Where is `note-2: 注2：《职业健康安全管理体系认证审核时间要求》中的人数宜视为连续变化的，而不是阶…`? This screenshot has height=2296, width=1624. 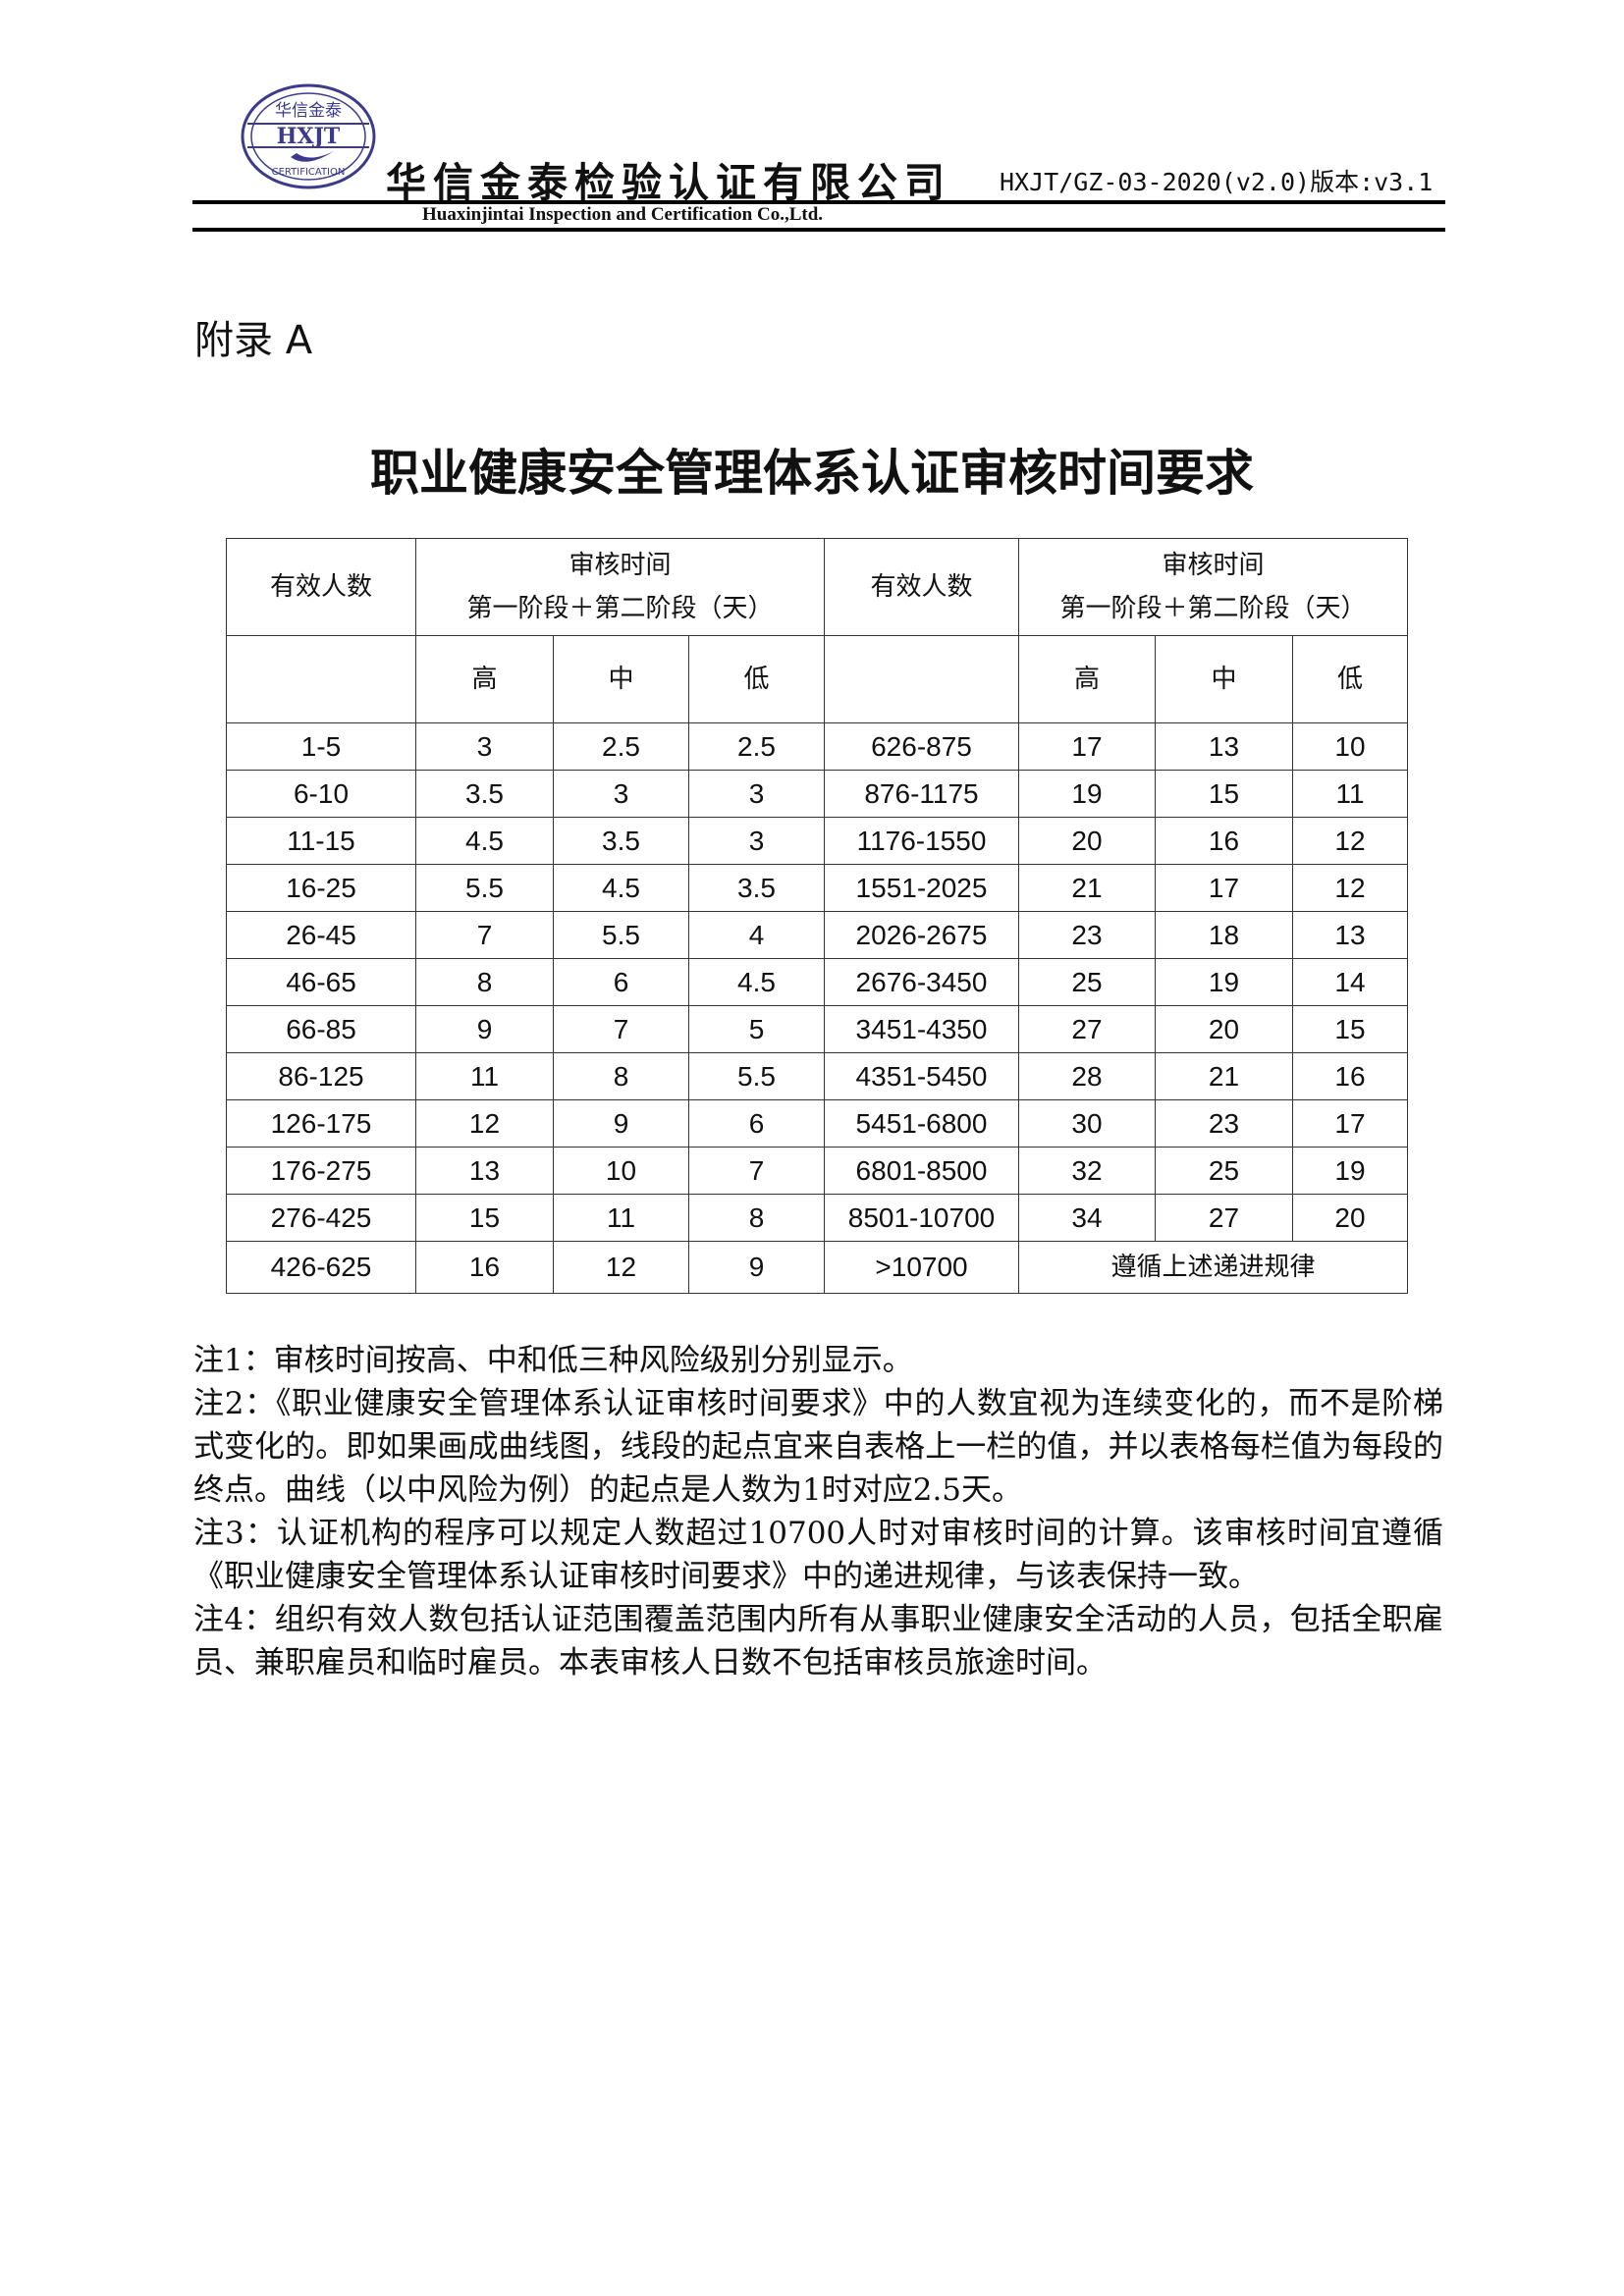 note-2: 注2：《职业健康安全管理体系认证审核时间要求》中的人数宜视为连续变化的，而不是阶… is located at coordinates (818, 1447).